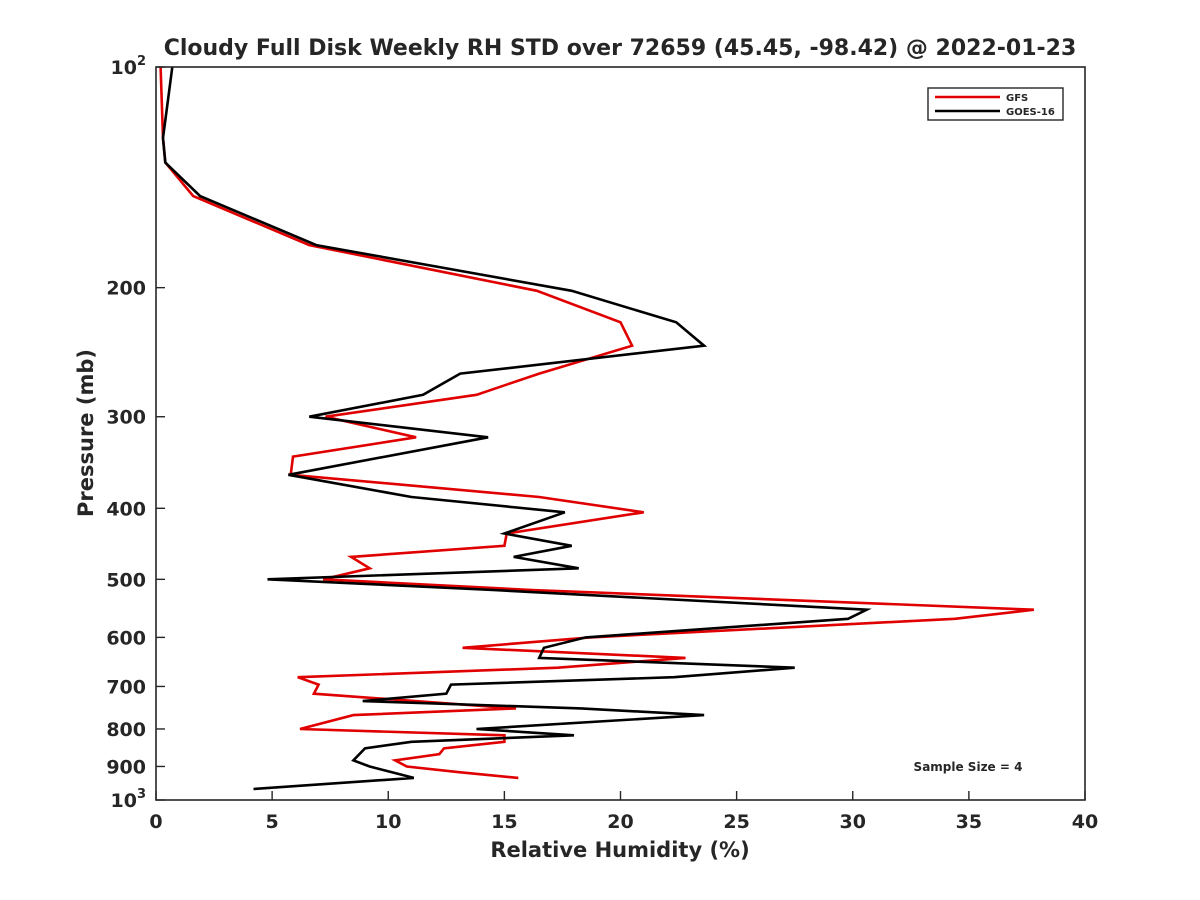 This screenshot has height=900, width=1200. What do you see at coordinates (1085, 822) in the screenshot?
I see `x-tick-label: 40` at bounding box center [1085, 822].